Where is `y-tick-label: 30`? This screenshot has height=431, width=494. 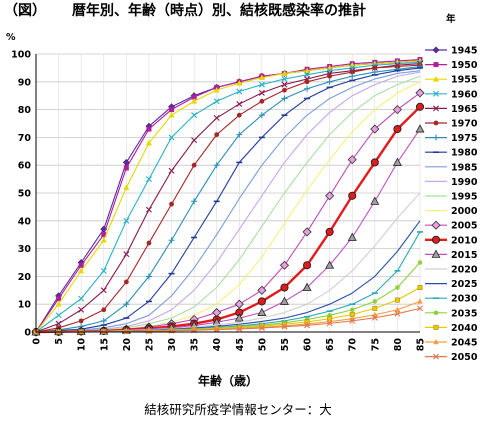
y-tick-label: 30 is located at coordinates (25, 249).